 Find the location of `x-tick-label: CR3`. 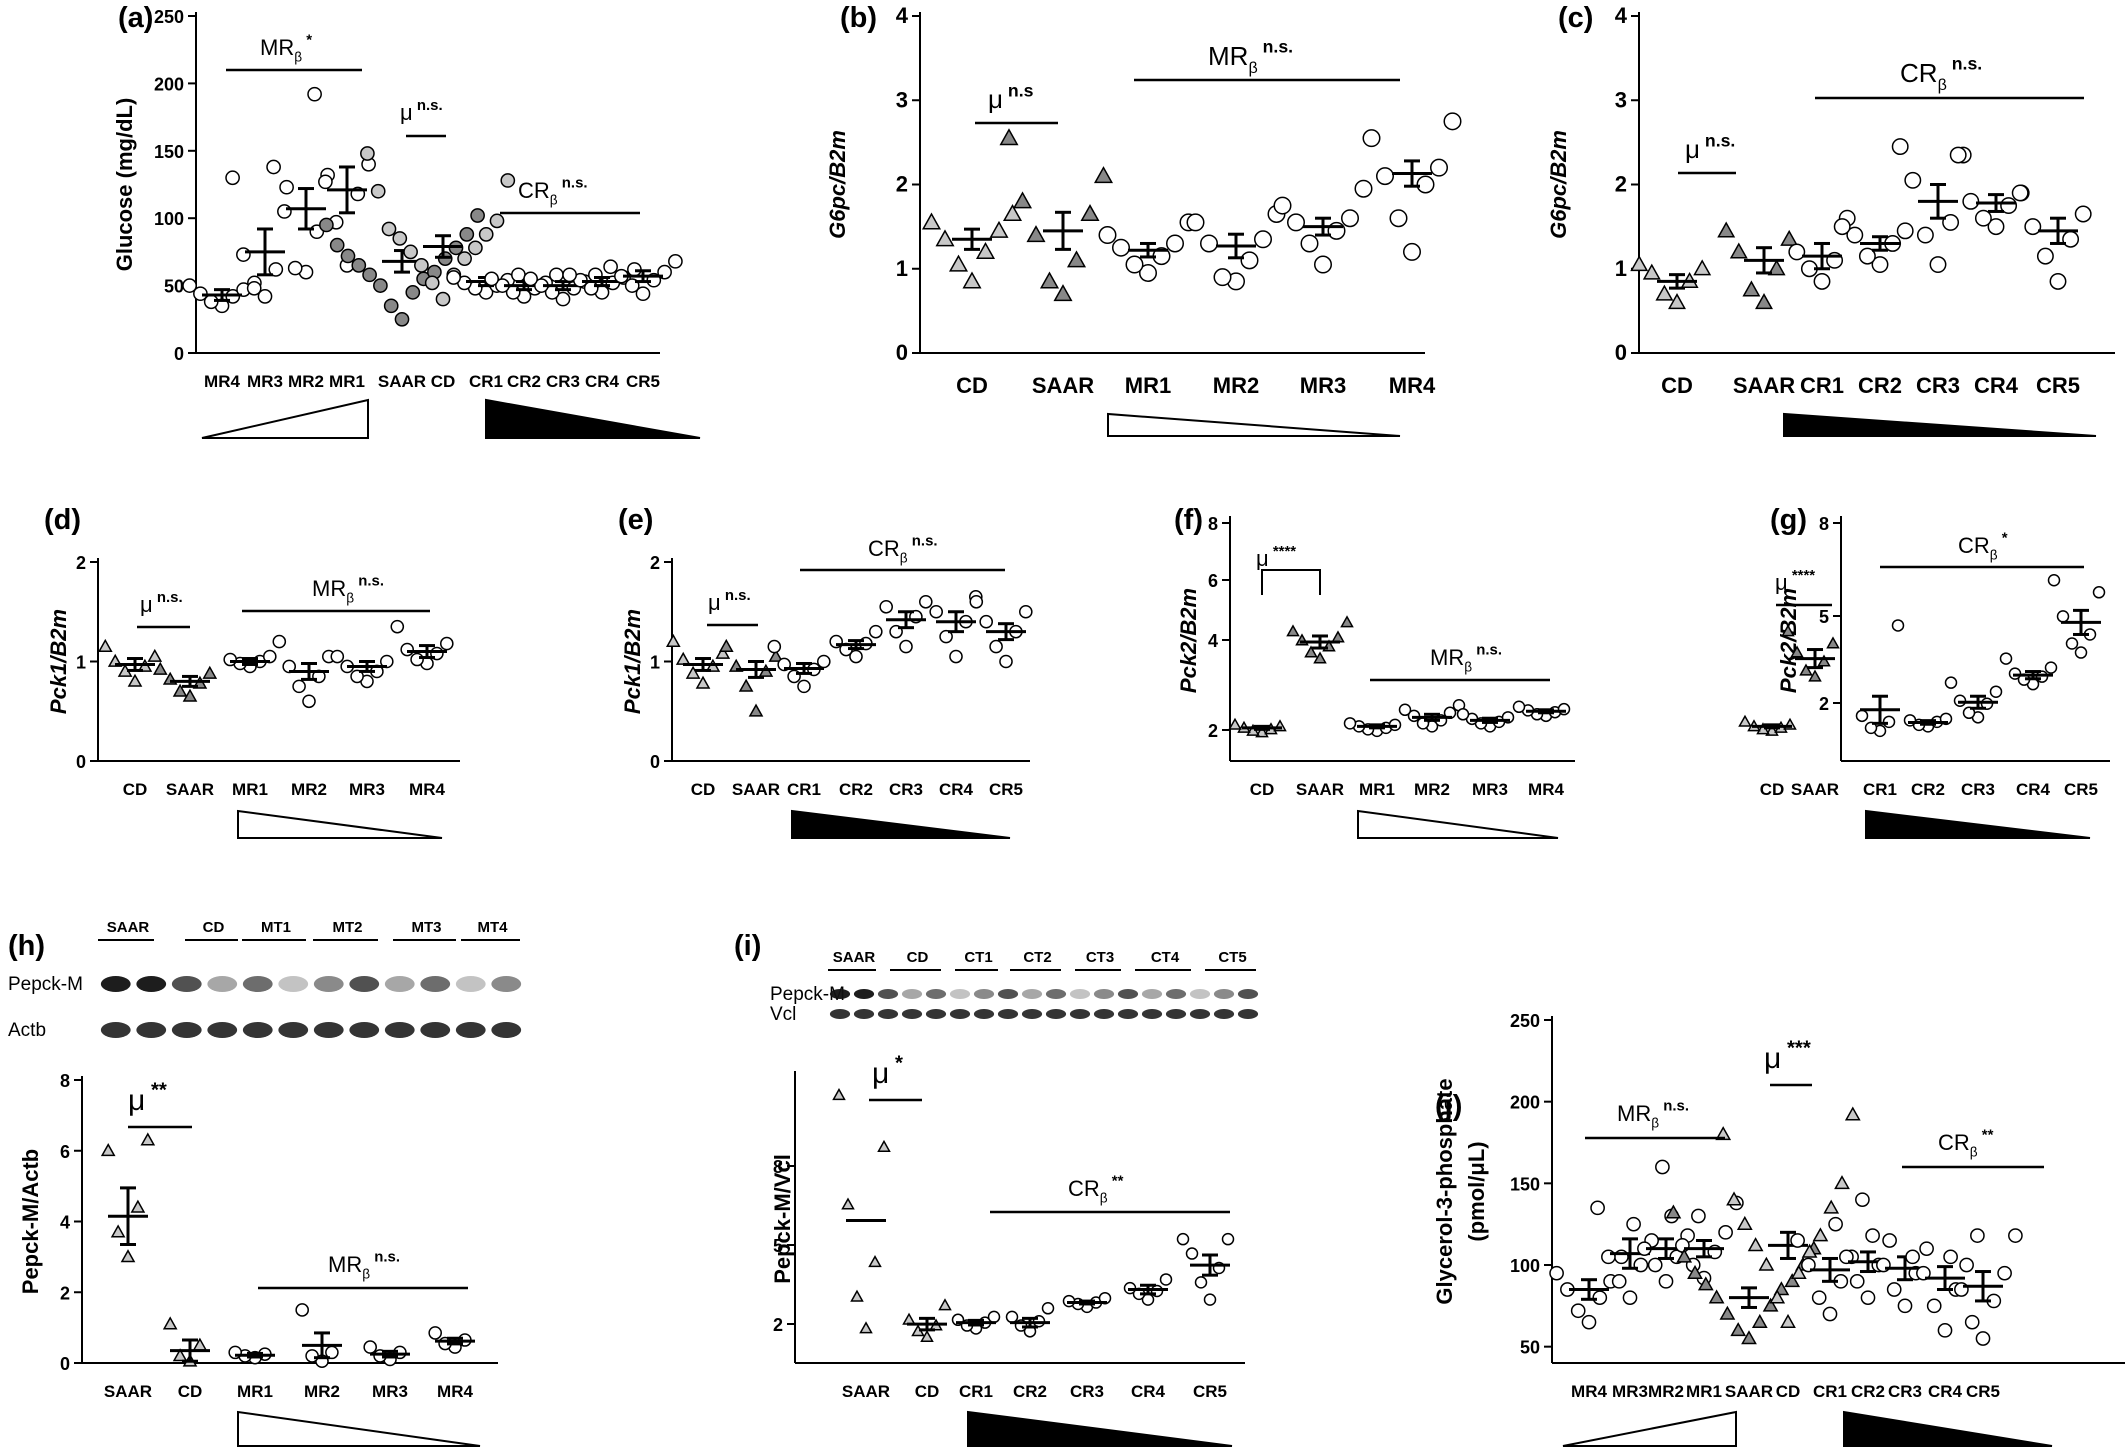

x-tick-label: CR3 is located at coordinates (906, 789).